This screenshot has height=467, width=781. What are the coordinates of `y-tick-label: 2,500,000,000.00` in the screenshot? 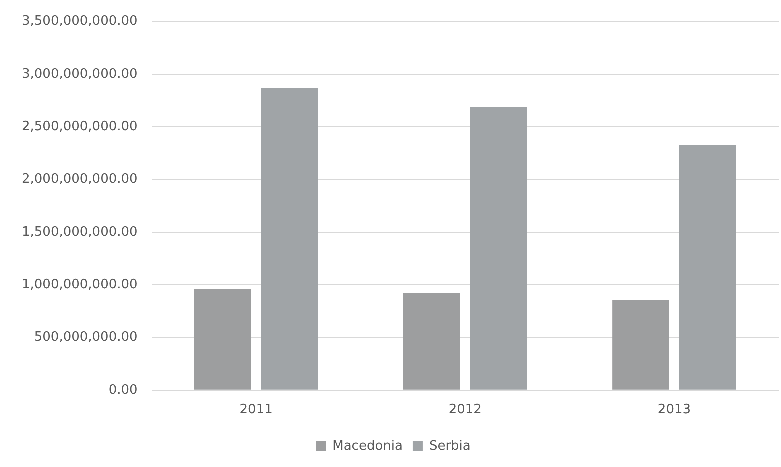 It's located at (80, 126).